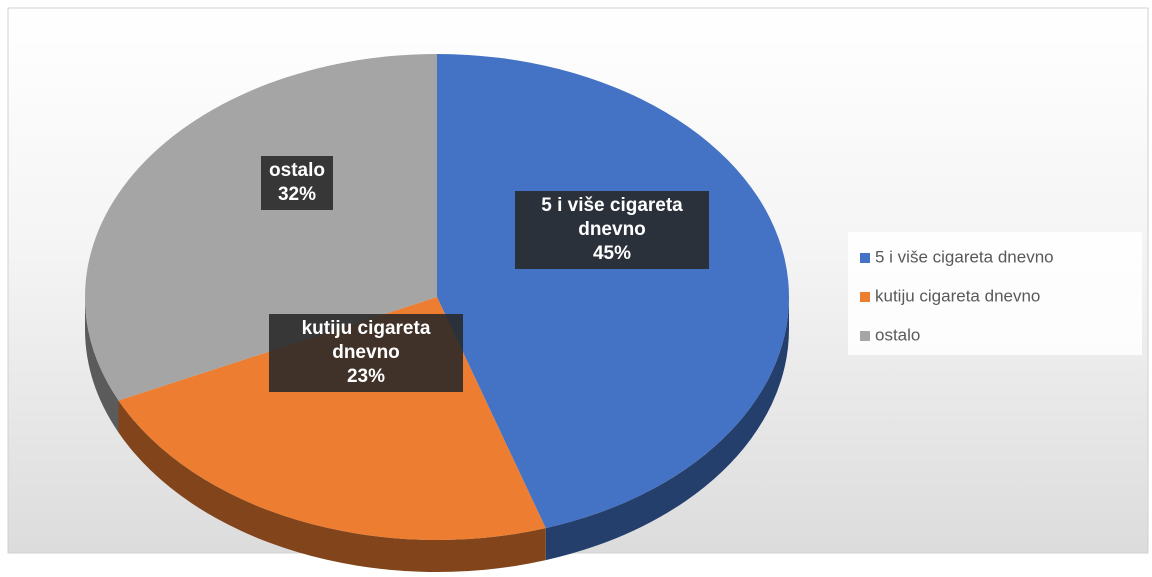  I want to click on data-label-wrap: 5 i više cigareta dnevno 45%, so click(612, 230).